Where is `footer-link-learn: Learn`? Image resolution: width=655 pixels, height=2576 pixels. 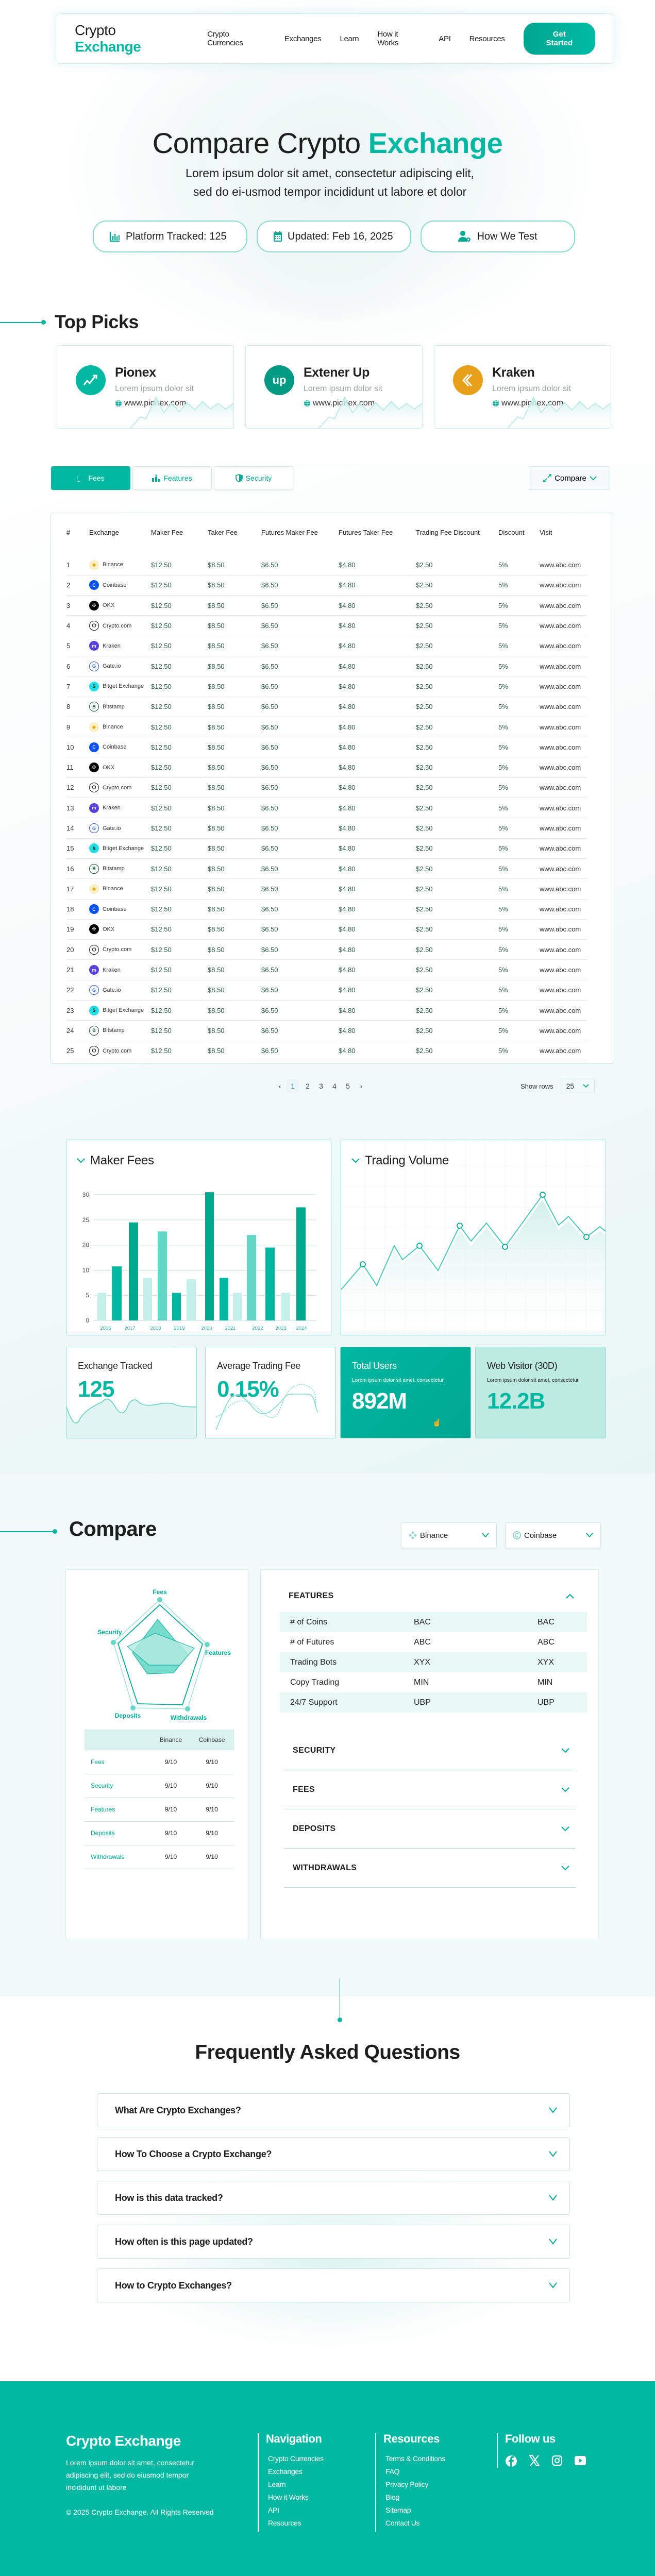
footer-link-learn: Learn is located at coordinates (277, 2484).